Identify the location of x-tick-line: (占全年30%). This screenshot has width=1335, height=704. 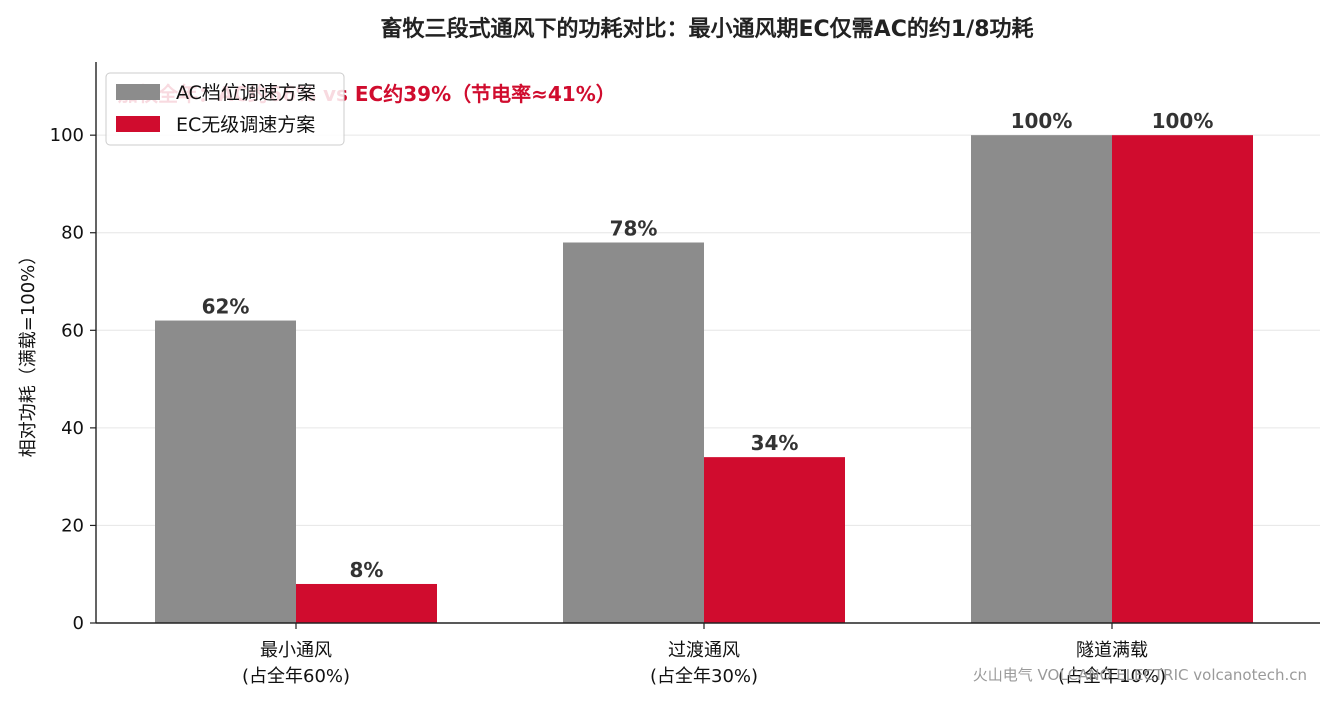
(704, 676).